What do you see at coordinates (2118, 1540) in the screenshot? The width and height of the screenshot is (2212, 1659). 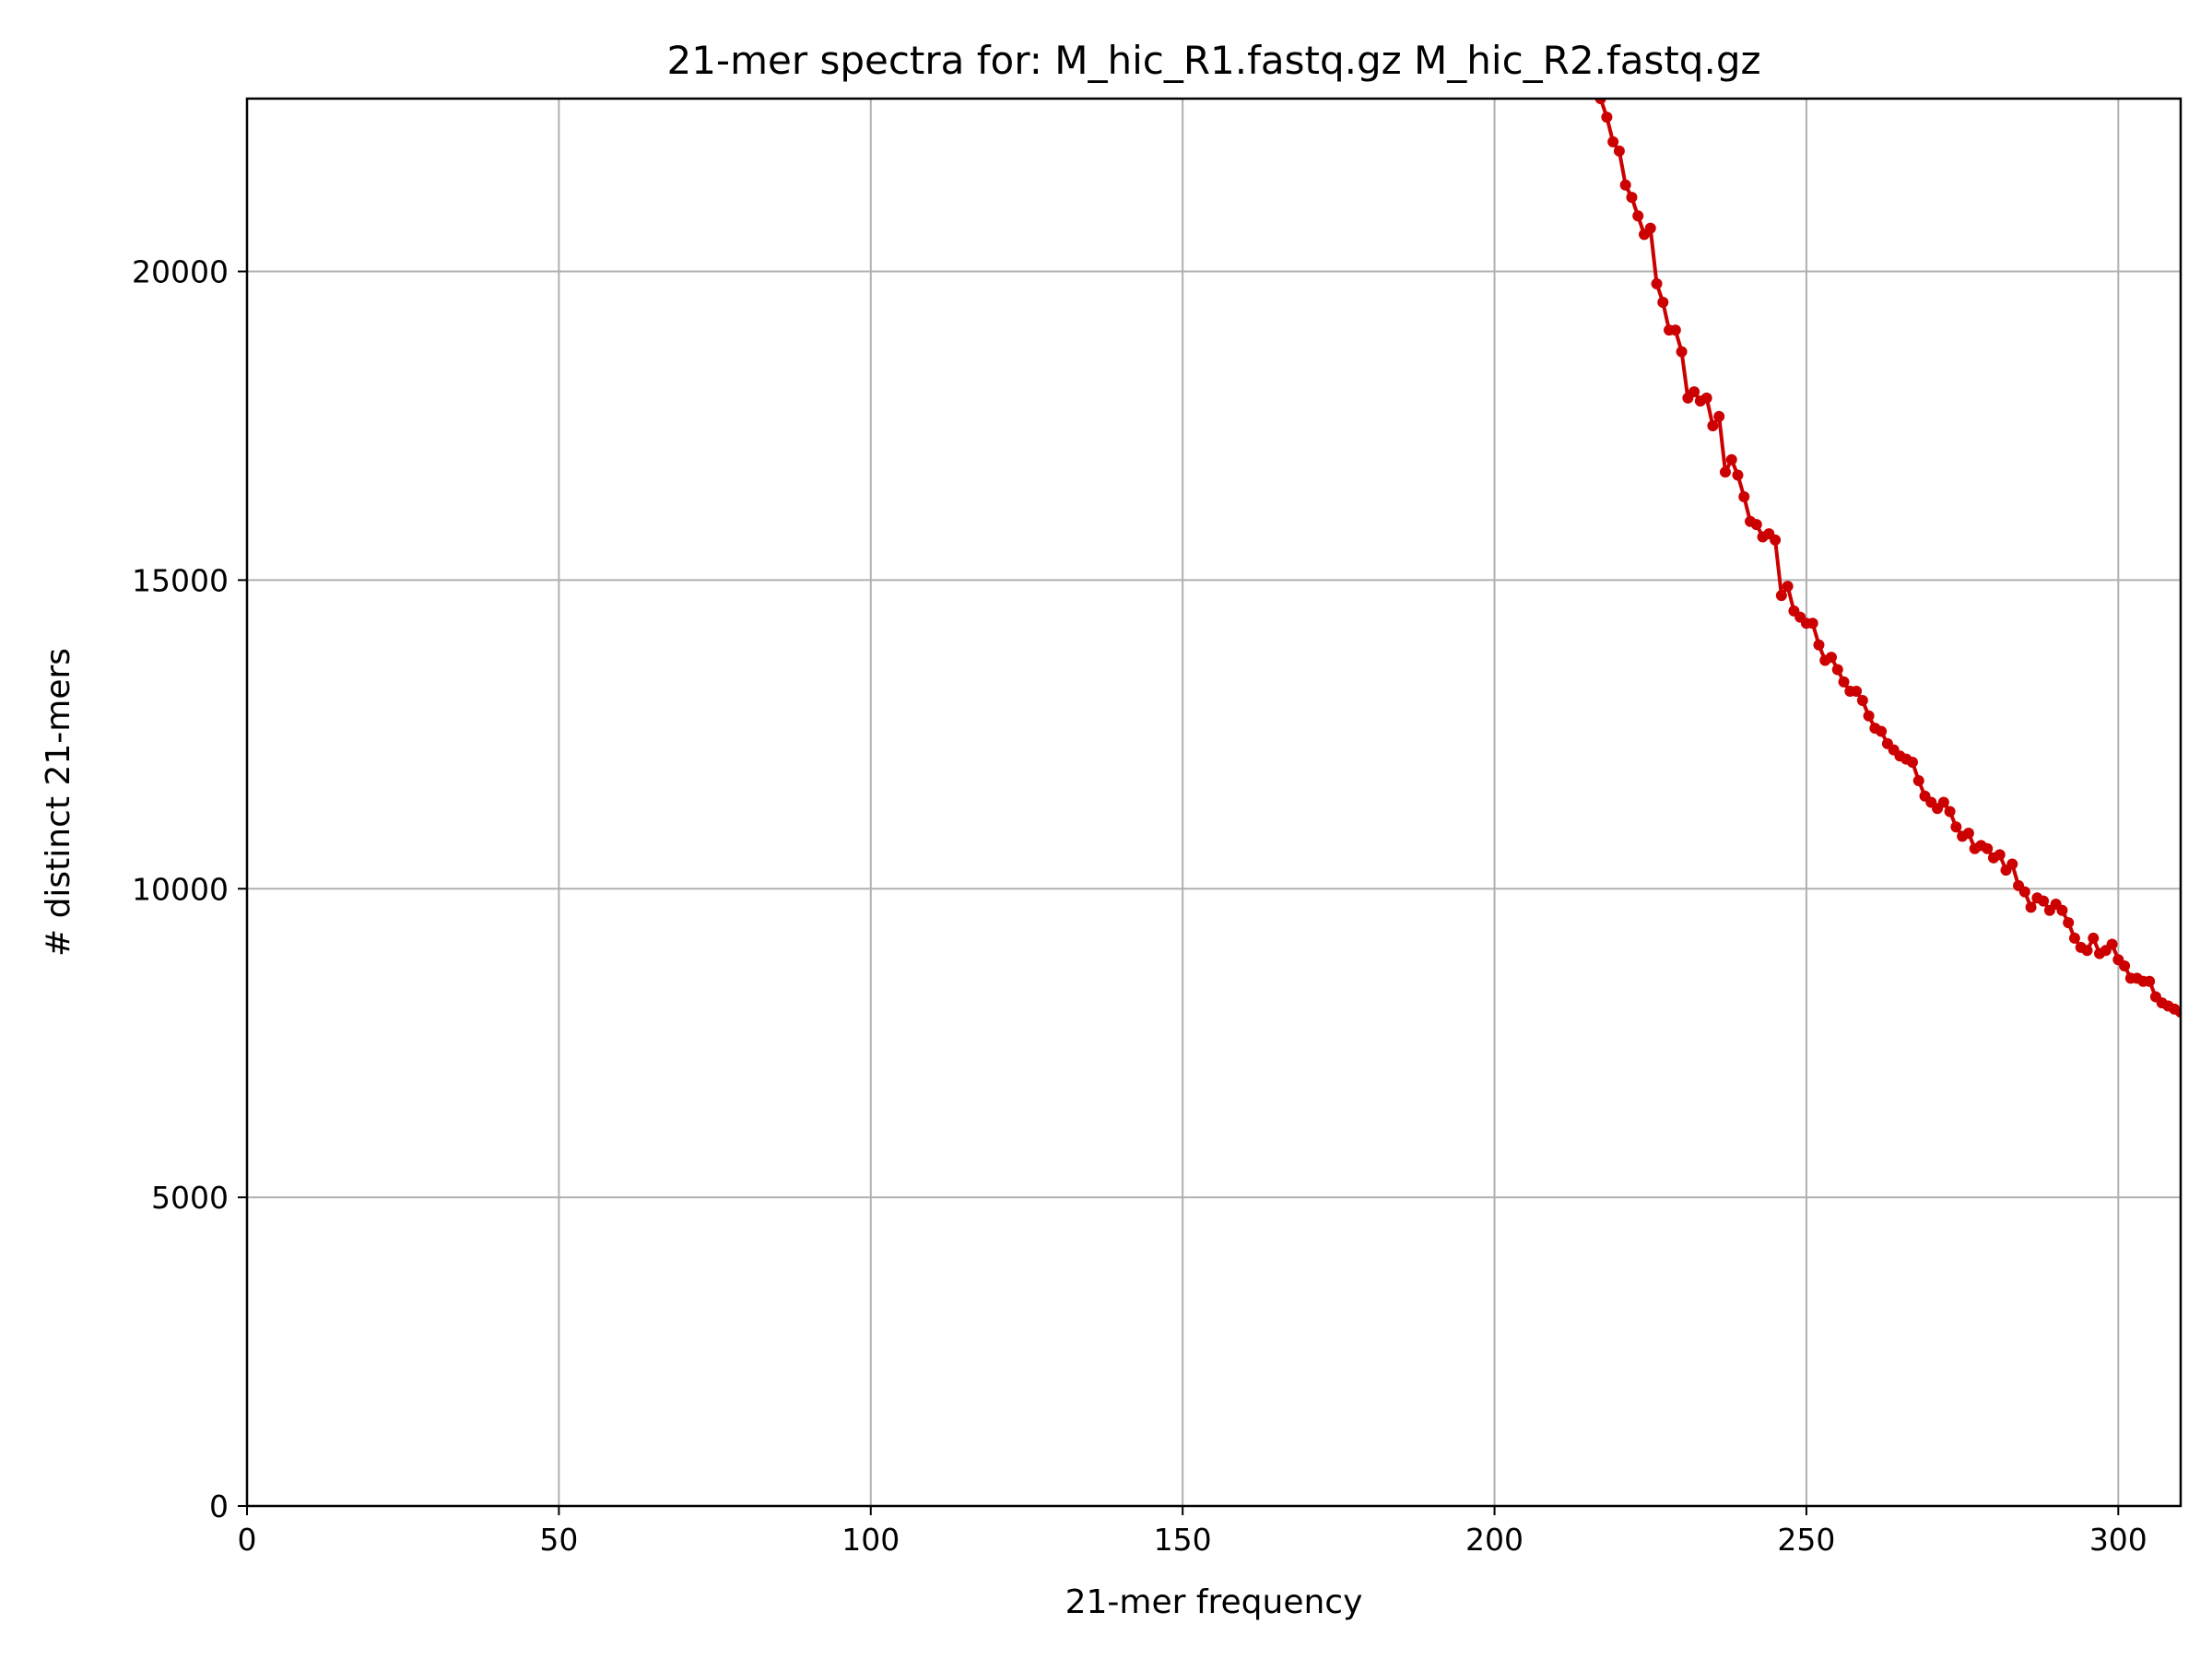 I see `x-tick-label: 300` at bounding box center [2118, 1540].